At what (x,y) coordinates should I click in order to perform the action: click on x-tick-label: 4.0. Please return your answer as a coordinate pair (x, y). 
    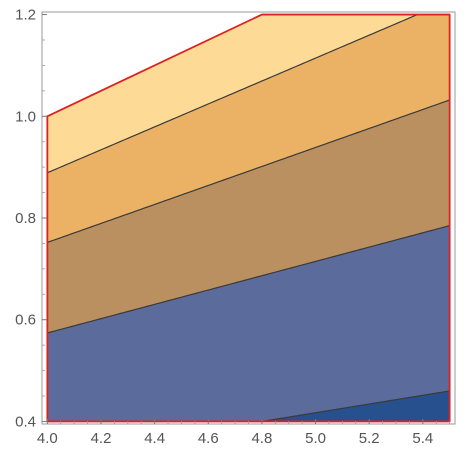
    Looking at the image, I should click on (47, 438).